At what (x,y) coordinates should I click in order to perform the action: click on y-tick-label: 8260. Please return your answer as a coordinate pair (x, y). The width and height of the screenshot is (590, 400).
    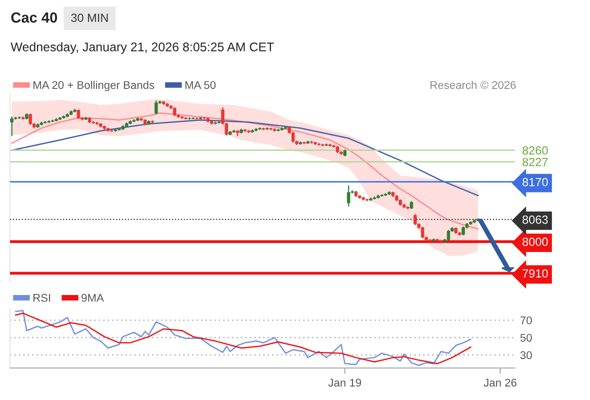
    Looking at the image, I should click on (535, 150).